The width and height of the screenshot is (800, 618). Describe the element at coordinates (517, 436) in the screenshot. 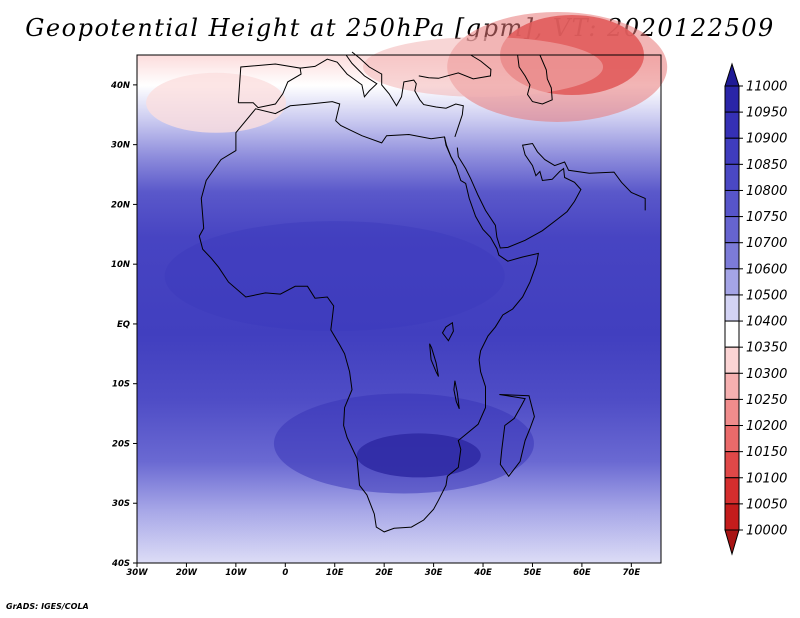

I see `madagascar-coastline` at that location.